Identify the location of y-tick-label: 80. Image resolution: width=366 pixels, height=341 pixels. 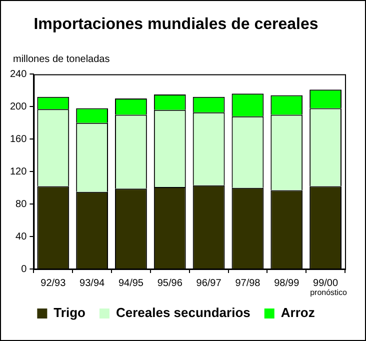
(22, 204).